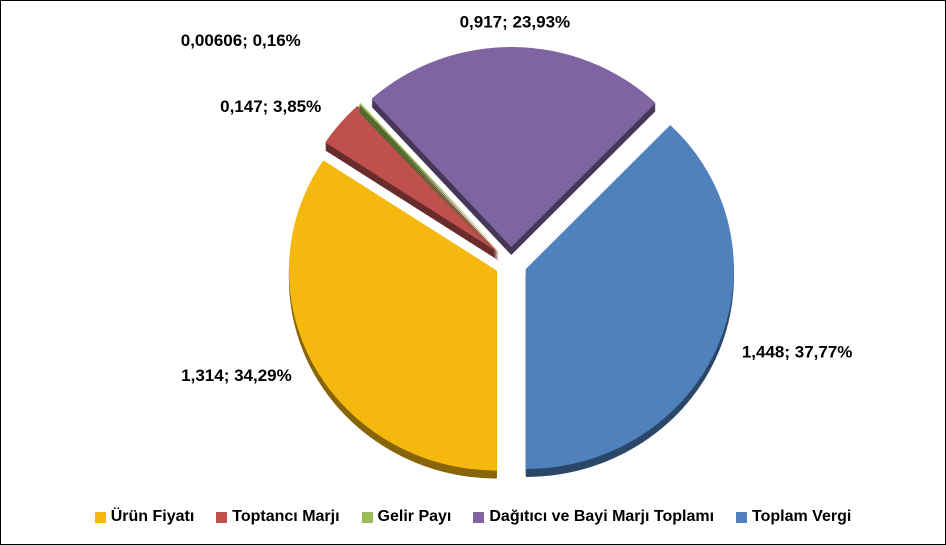 The image size is (946, 545). Describe the element at coordinates (515, 22) in the screenshot. I see `data-label: 0,917; 23,93%` at that location.